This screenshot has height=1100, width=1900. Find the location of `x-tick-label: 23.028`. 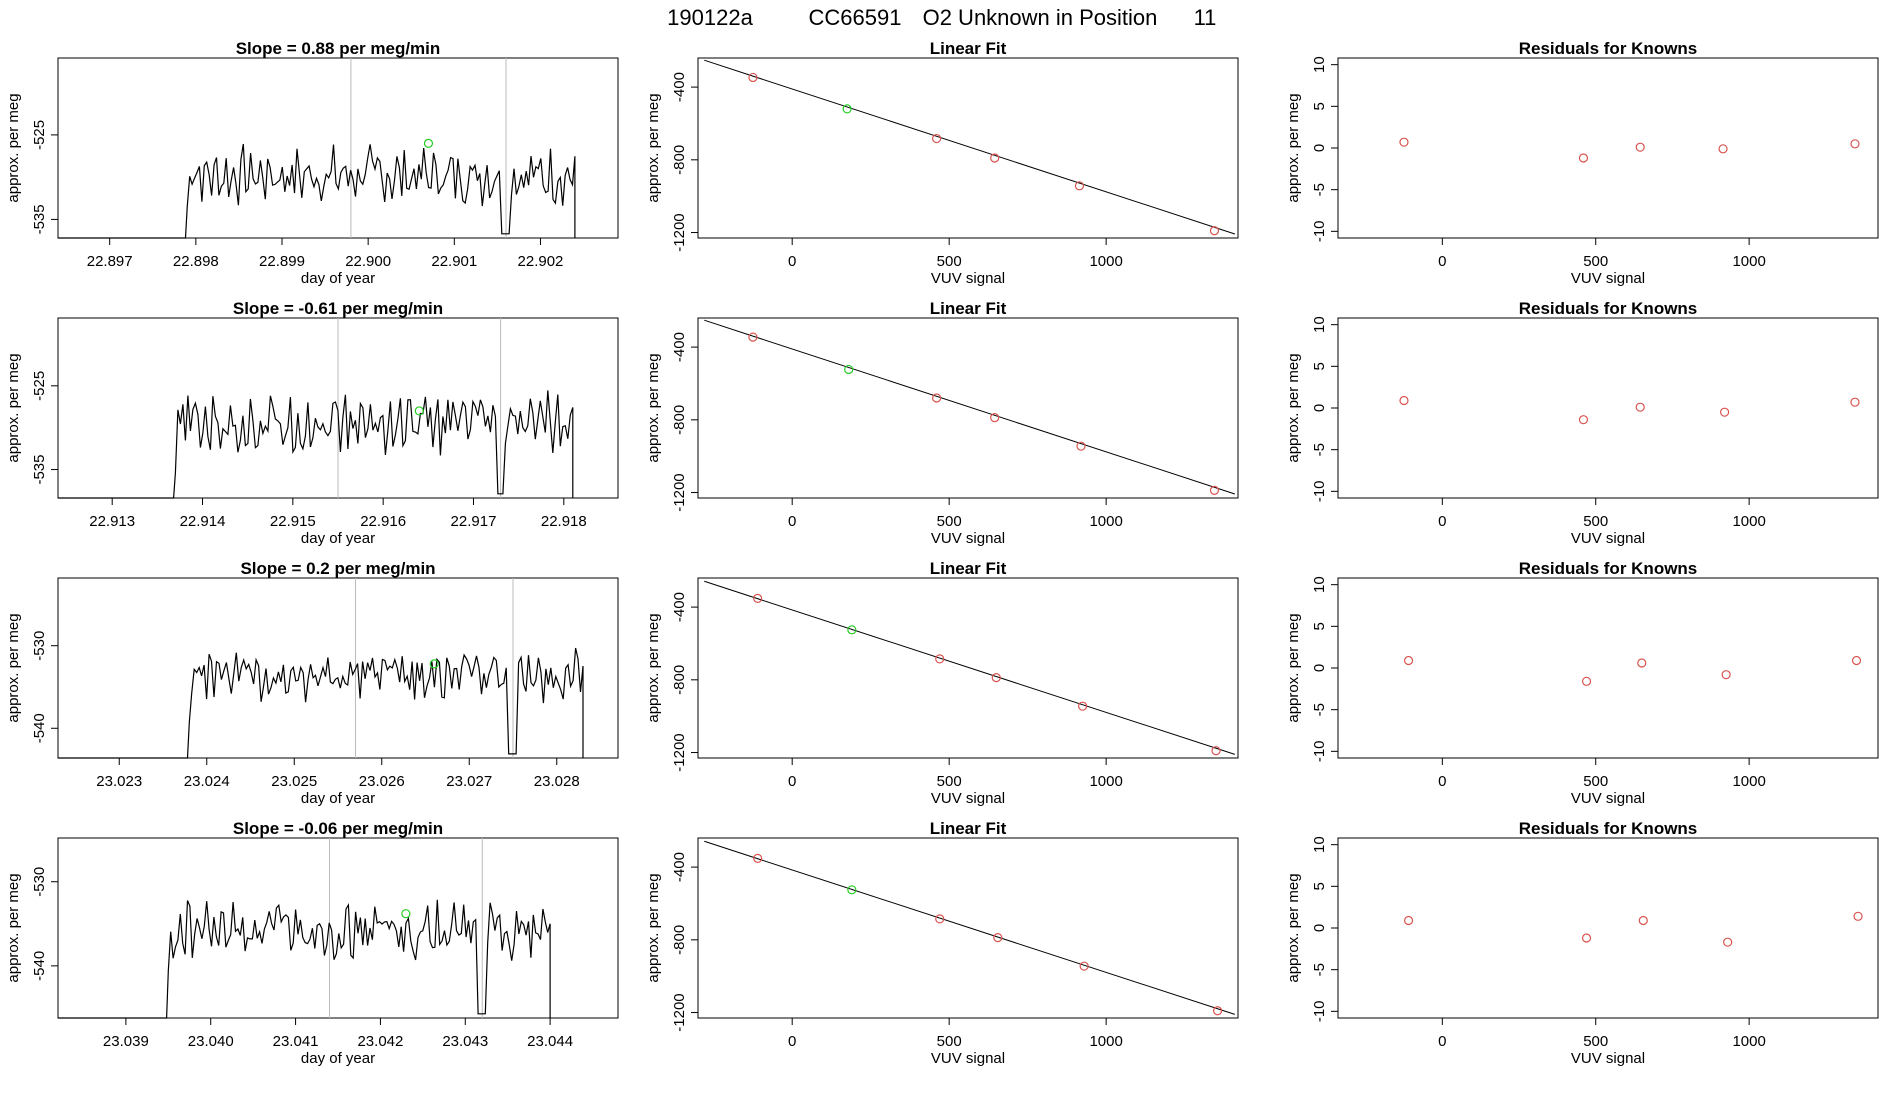

x-tick-label: 23.028 is located at coordinates (557, 781).